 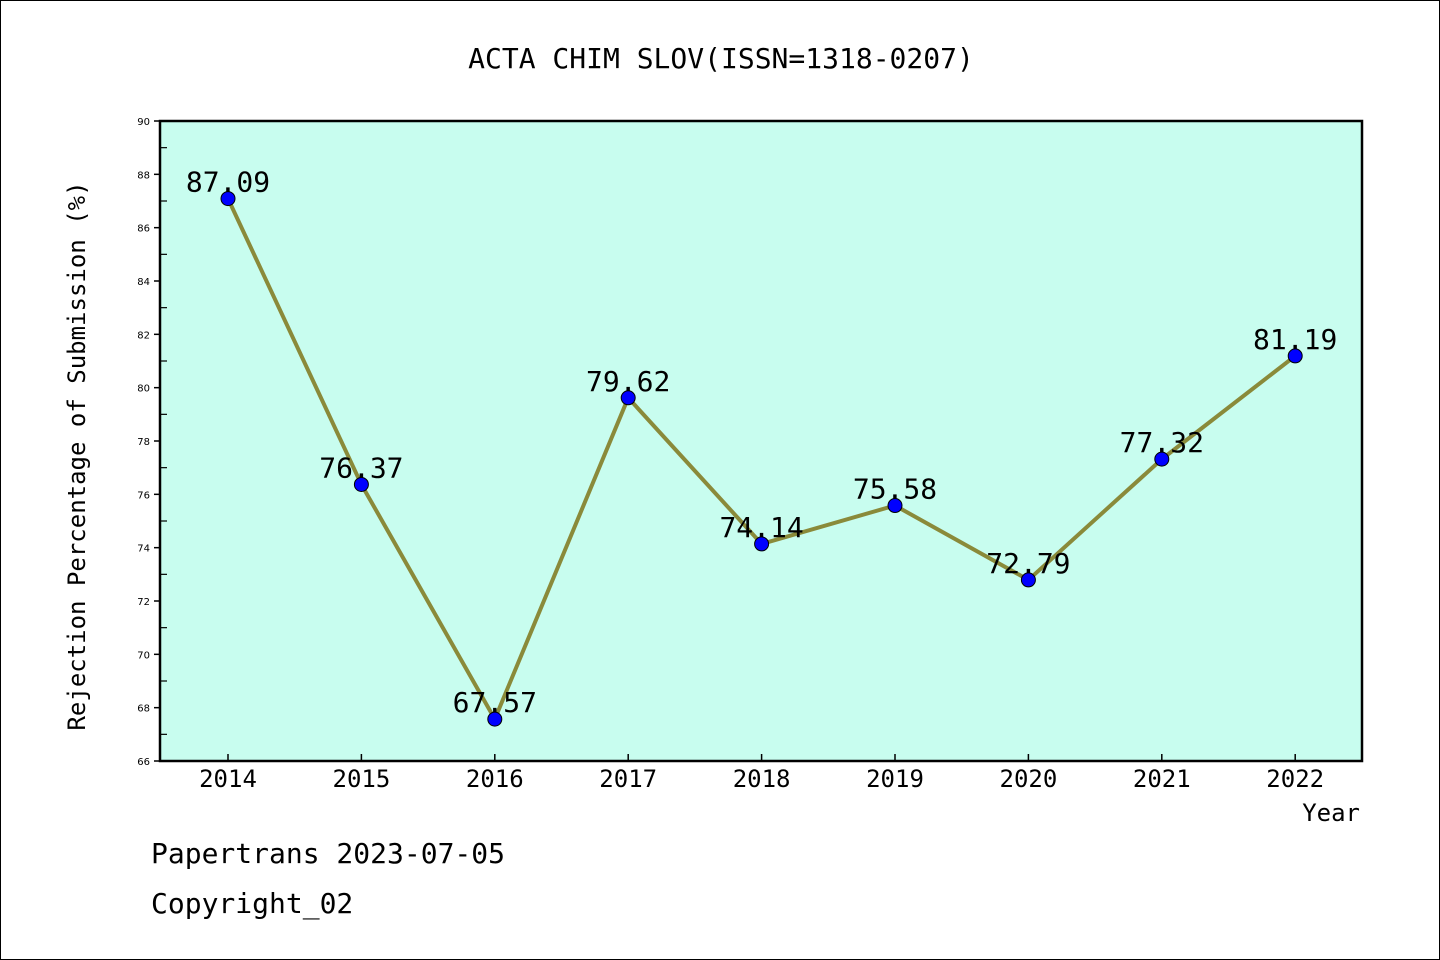 I want to click on x-tick-label: 2020, so click(x=1029, y=779).